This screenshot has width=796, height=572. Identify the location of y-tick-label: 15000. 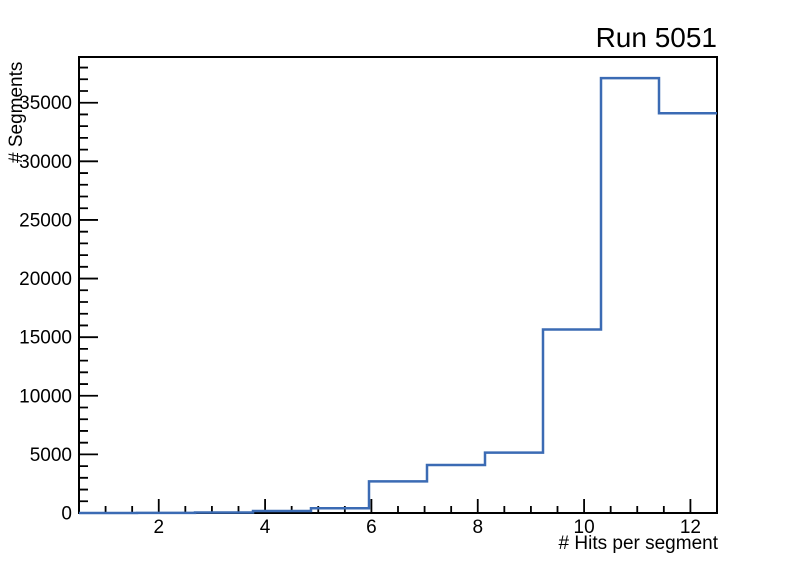
(45, 338).